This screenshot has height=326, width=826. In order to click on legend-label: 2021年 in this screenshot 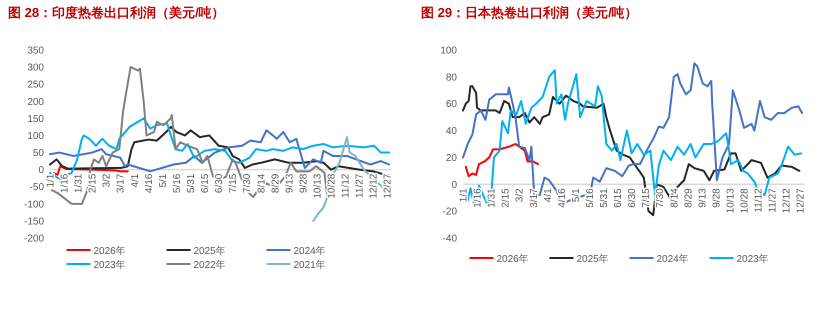, I will do `click(310, 265)`.